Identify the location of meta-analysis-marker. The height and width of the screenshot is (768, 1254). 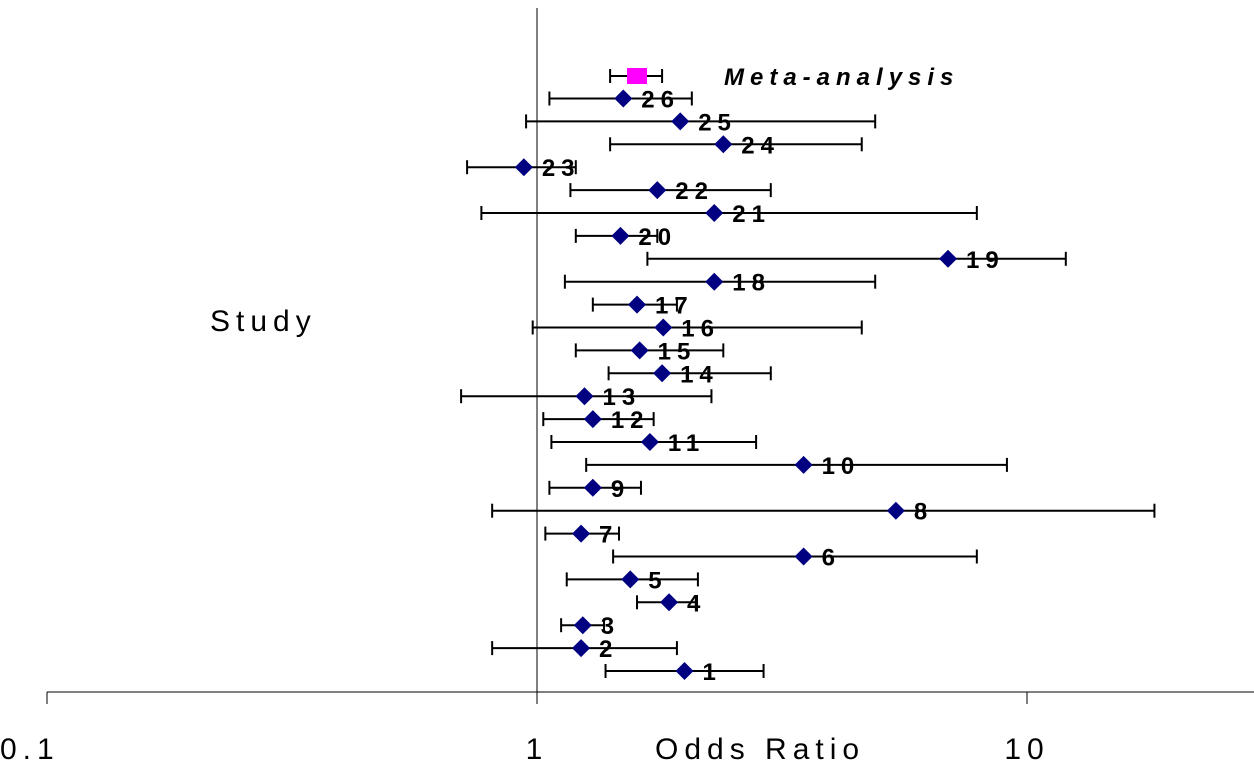
(637, 76).